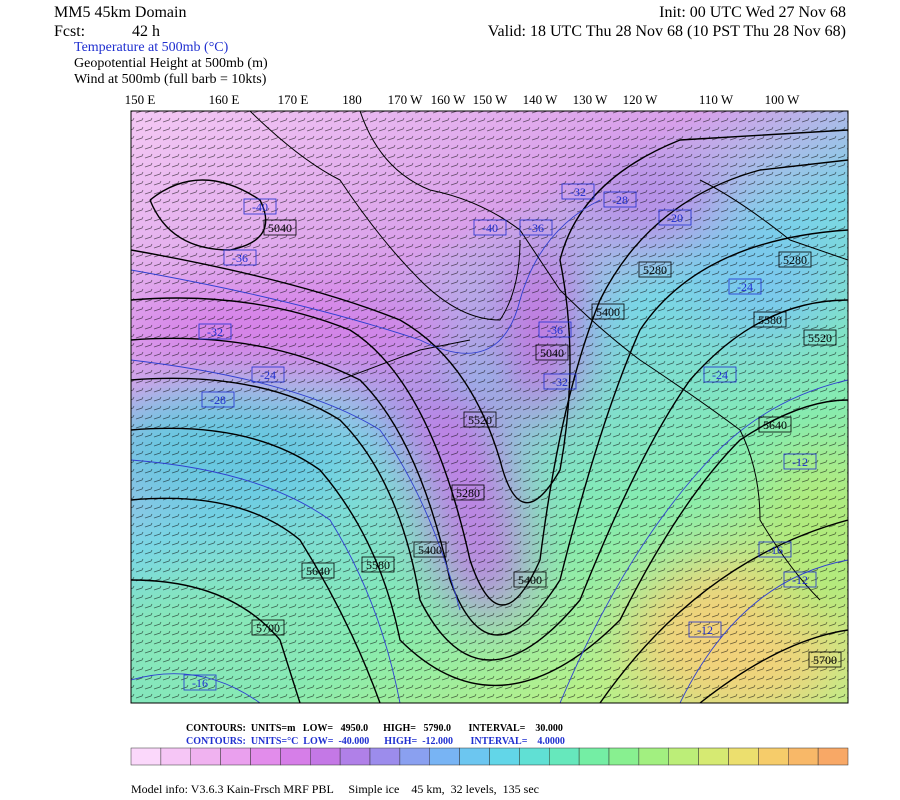 The image size is (900, 800). I want to click on temperature-label-text: -32, so click(578, 192).